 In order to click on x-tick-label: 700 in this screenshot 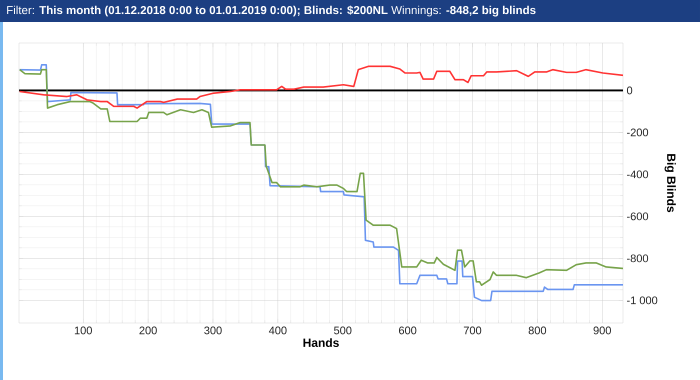, I will do `click(473, 330)`.